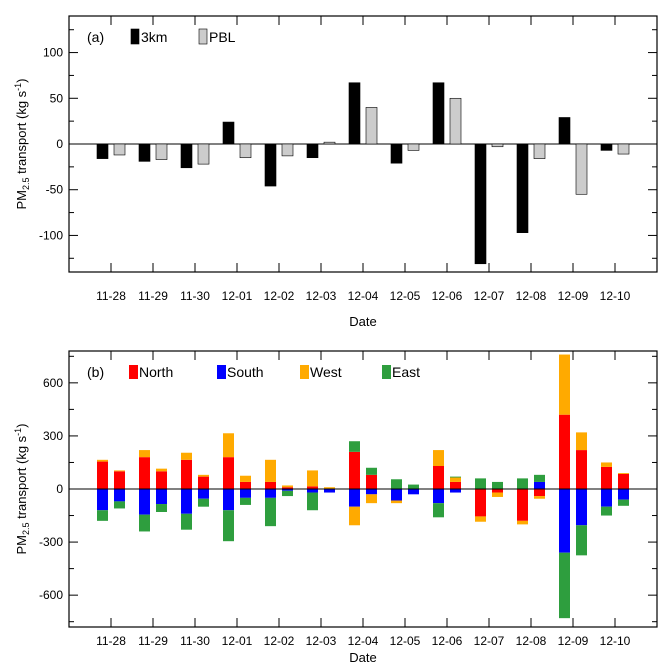 Image resolution: width=669 pixels, height=668 pixels. I want to click on x-tick-label: 12-03, so click(321, 641).